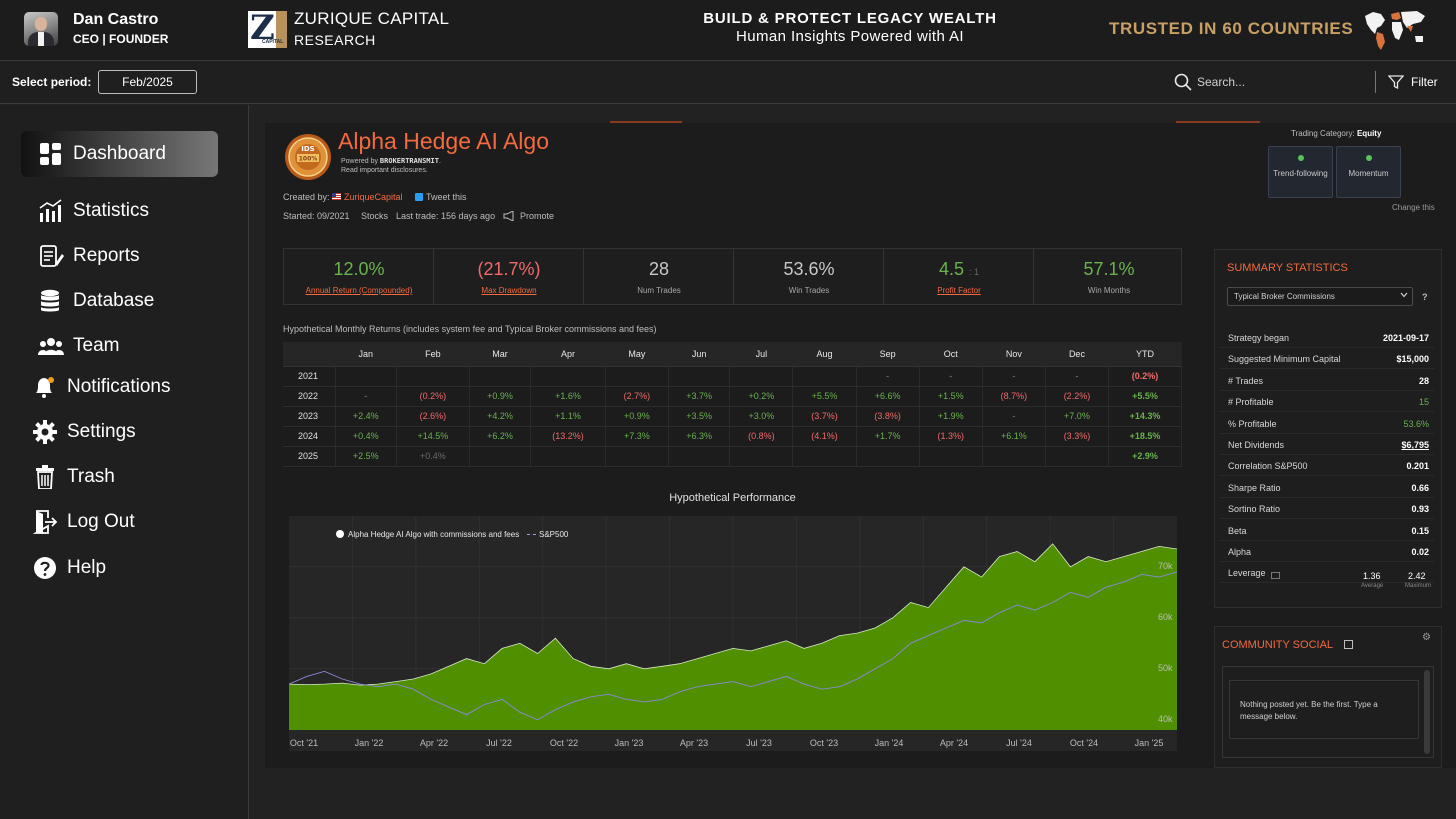 The image size is (1456, 819). Describe the element at coordinates (366, 354) in the screenshot. I see `table-header: Jan` at that location.